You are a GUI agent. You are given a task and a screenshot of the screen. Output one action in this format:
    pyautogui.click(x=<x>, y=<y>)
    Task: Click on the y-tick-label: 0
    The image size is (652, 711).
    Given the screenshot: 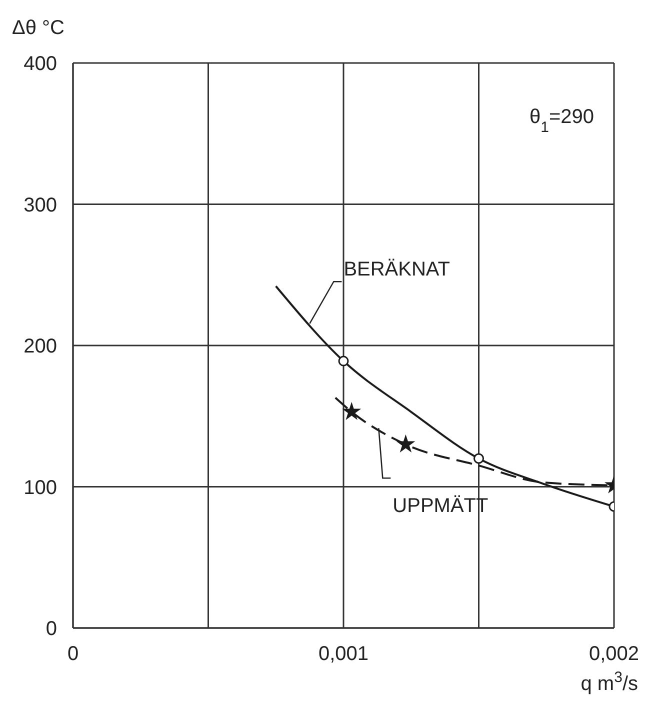 What is the action you would take?
    pyautogui.click(x=51, y=629)
    